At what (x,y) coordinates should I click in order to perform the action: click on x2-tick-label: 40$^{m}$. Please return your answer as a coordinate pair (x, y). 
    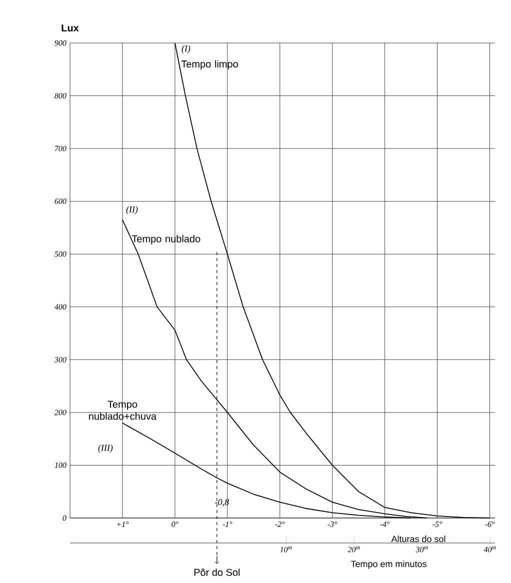
    Looking at the image, I should click on (490, 549).